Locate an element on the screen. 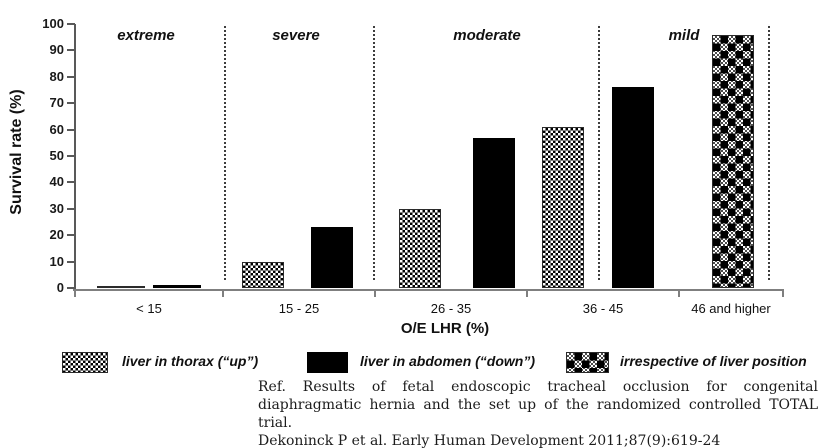 This screenshot has height=448, width=824. bar-series2-cat1 is located at coordinates (177, 286).